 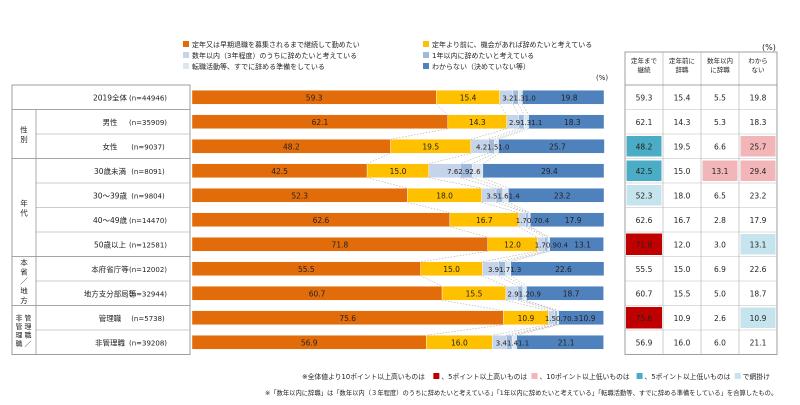 I want to click on table-header: 辞職, so click(x=683, y=69).